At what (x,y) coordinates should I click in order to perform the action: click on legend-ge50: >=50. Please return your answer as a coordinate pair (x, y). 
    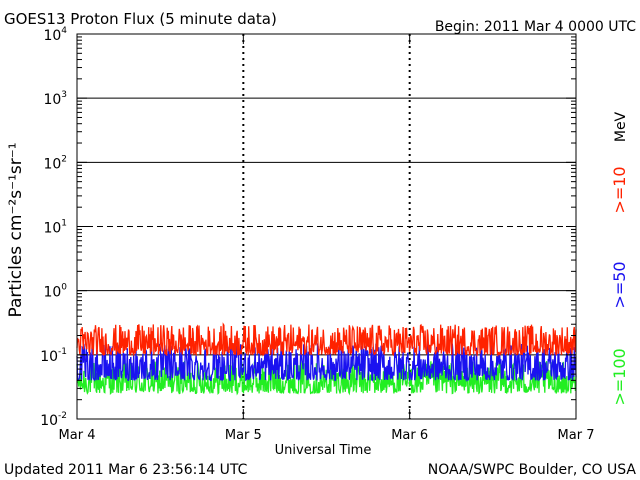
    Looking at the image, I should click on (619, 284).